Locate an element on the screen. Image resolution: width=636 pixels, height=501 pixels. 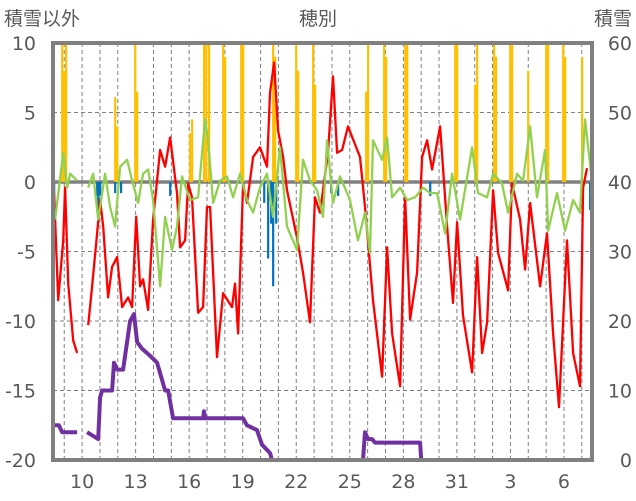
x-tick-label: 10 is located at coordinates (82, 482).